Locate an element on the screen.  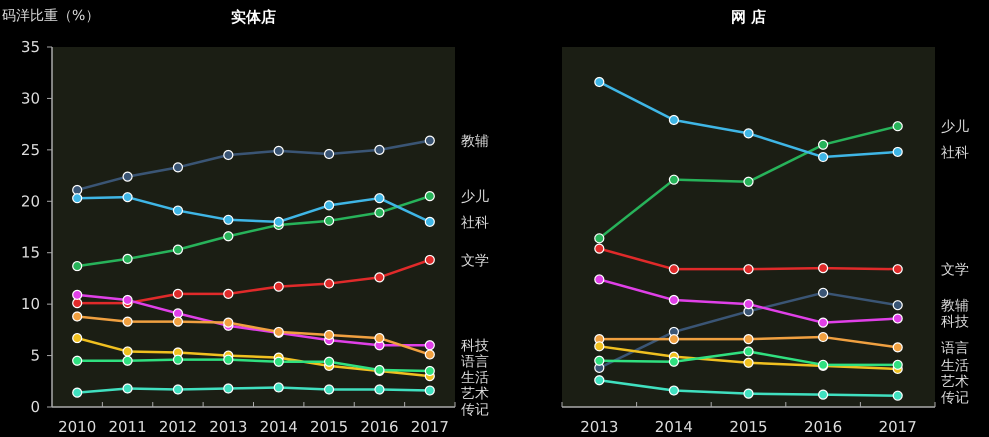
text: 艺术 is located at coordinates (475, 394).